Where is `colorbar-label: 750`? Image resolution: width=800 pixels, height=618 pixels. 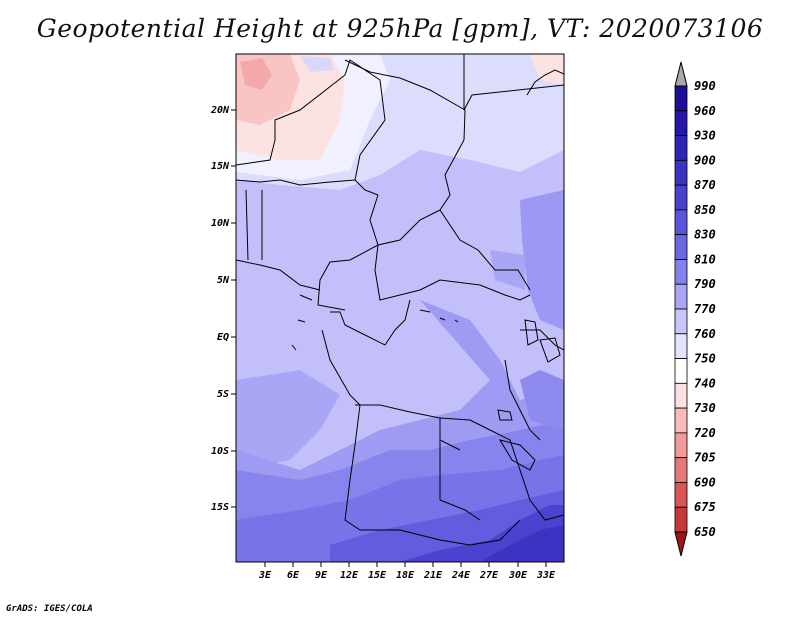 colorbar-label: 750 is located at coordinates (705, 359).